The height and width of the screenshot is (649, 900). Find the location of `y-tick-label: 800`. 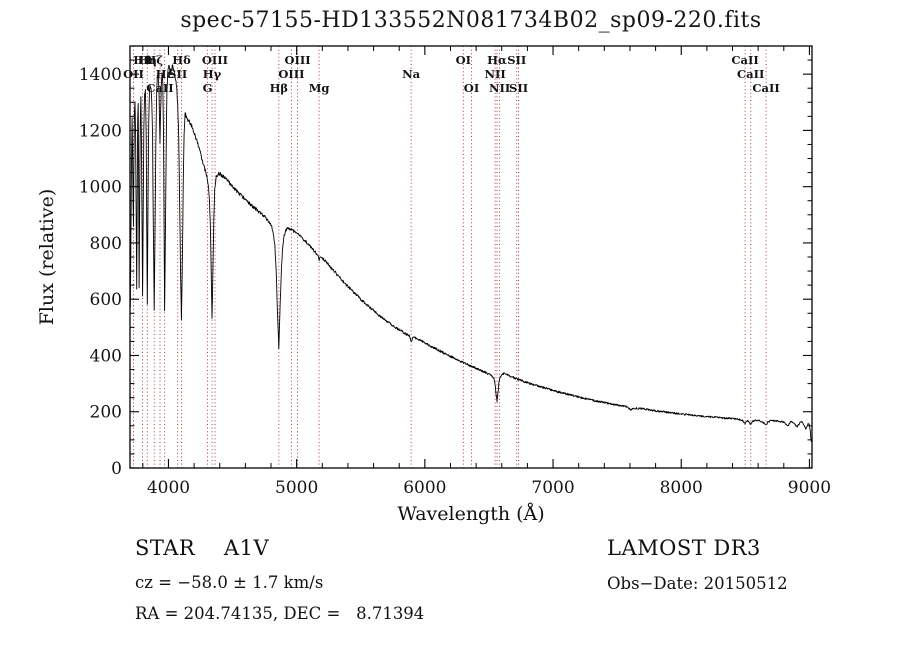

y-tick-label: 800 is located at coordinates (106, 244).